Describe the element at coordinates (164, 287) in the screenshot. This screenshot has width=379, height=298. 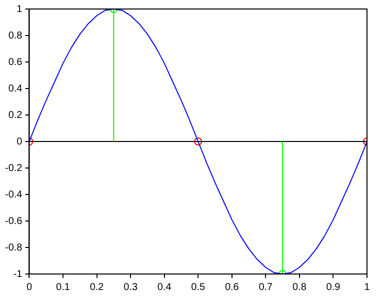
I see `x-tick-label: 0.4` at that location.